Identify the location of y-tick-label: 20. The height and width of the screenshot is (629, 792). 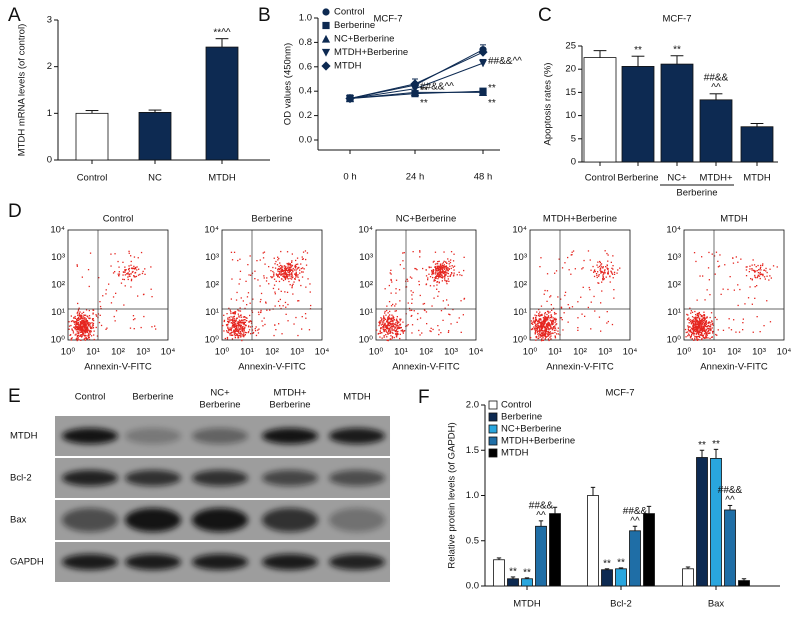
(570, 69).